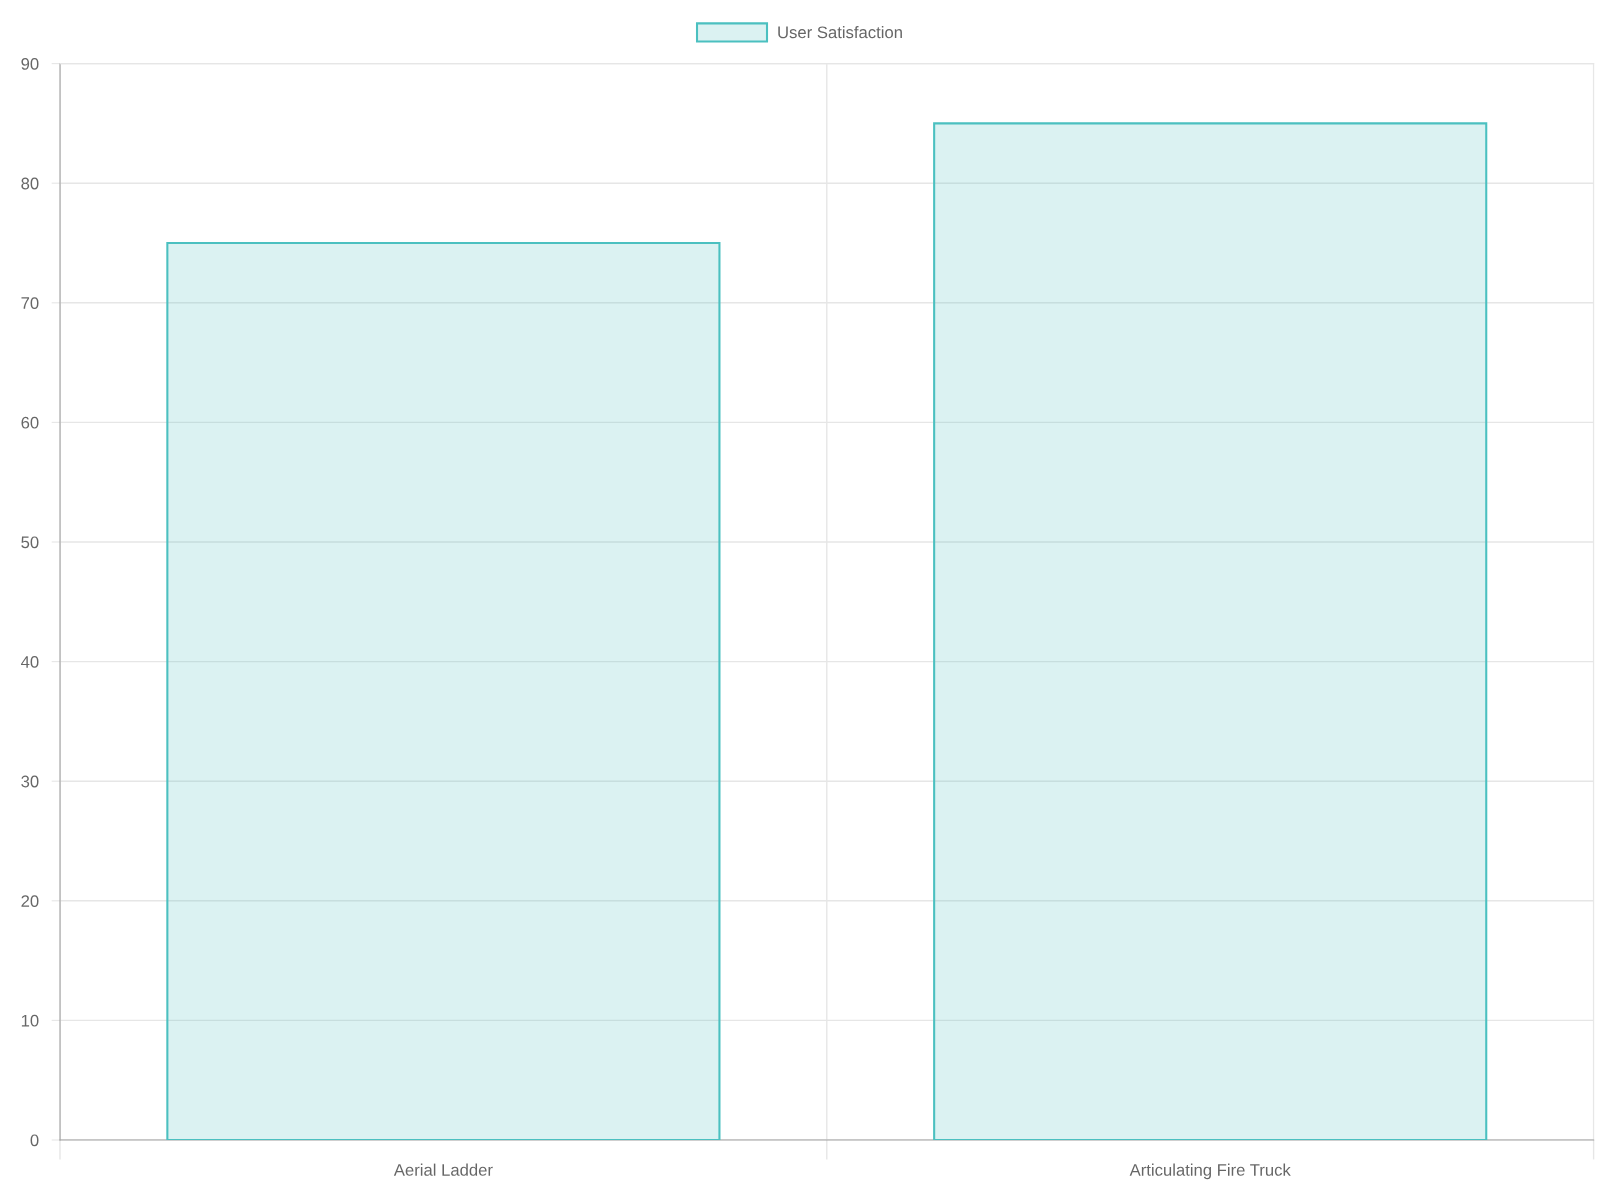 This screenshot has width=1600, height=1200. Describe the element at coordinates (30, 542) in the screenshot. I see `y-tick-label: 50` at that location.